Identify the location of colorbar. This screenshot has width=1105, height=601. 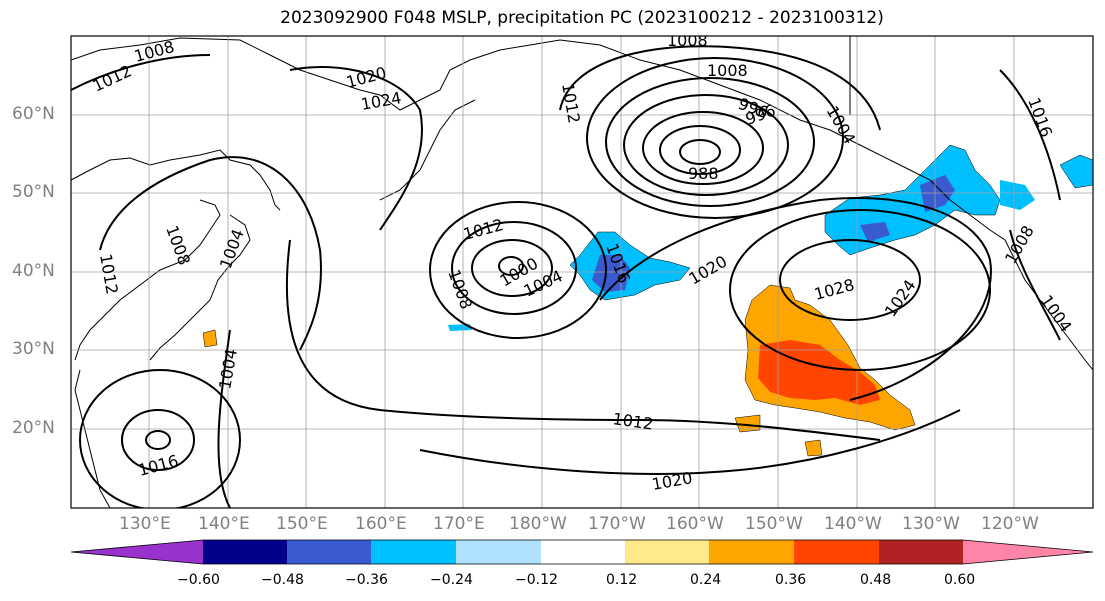
(582, 552).